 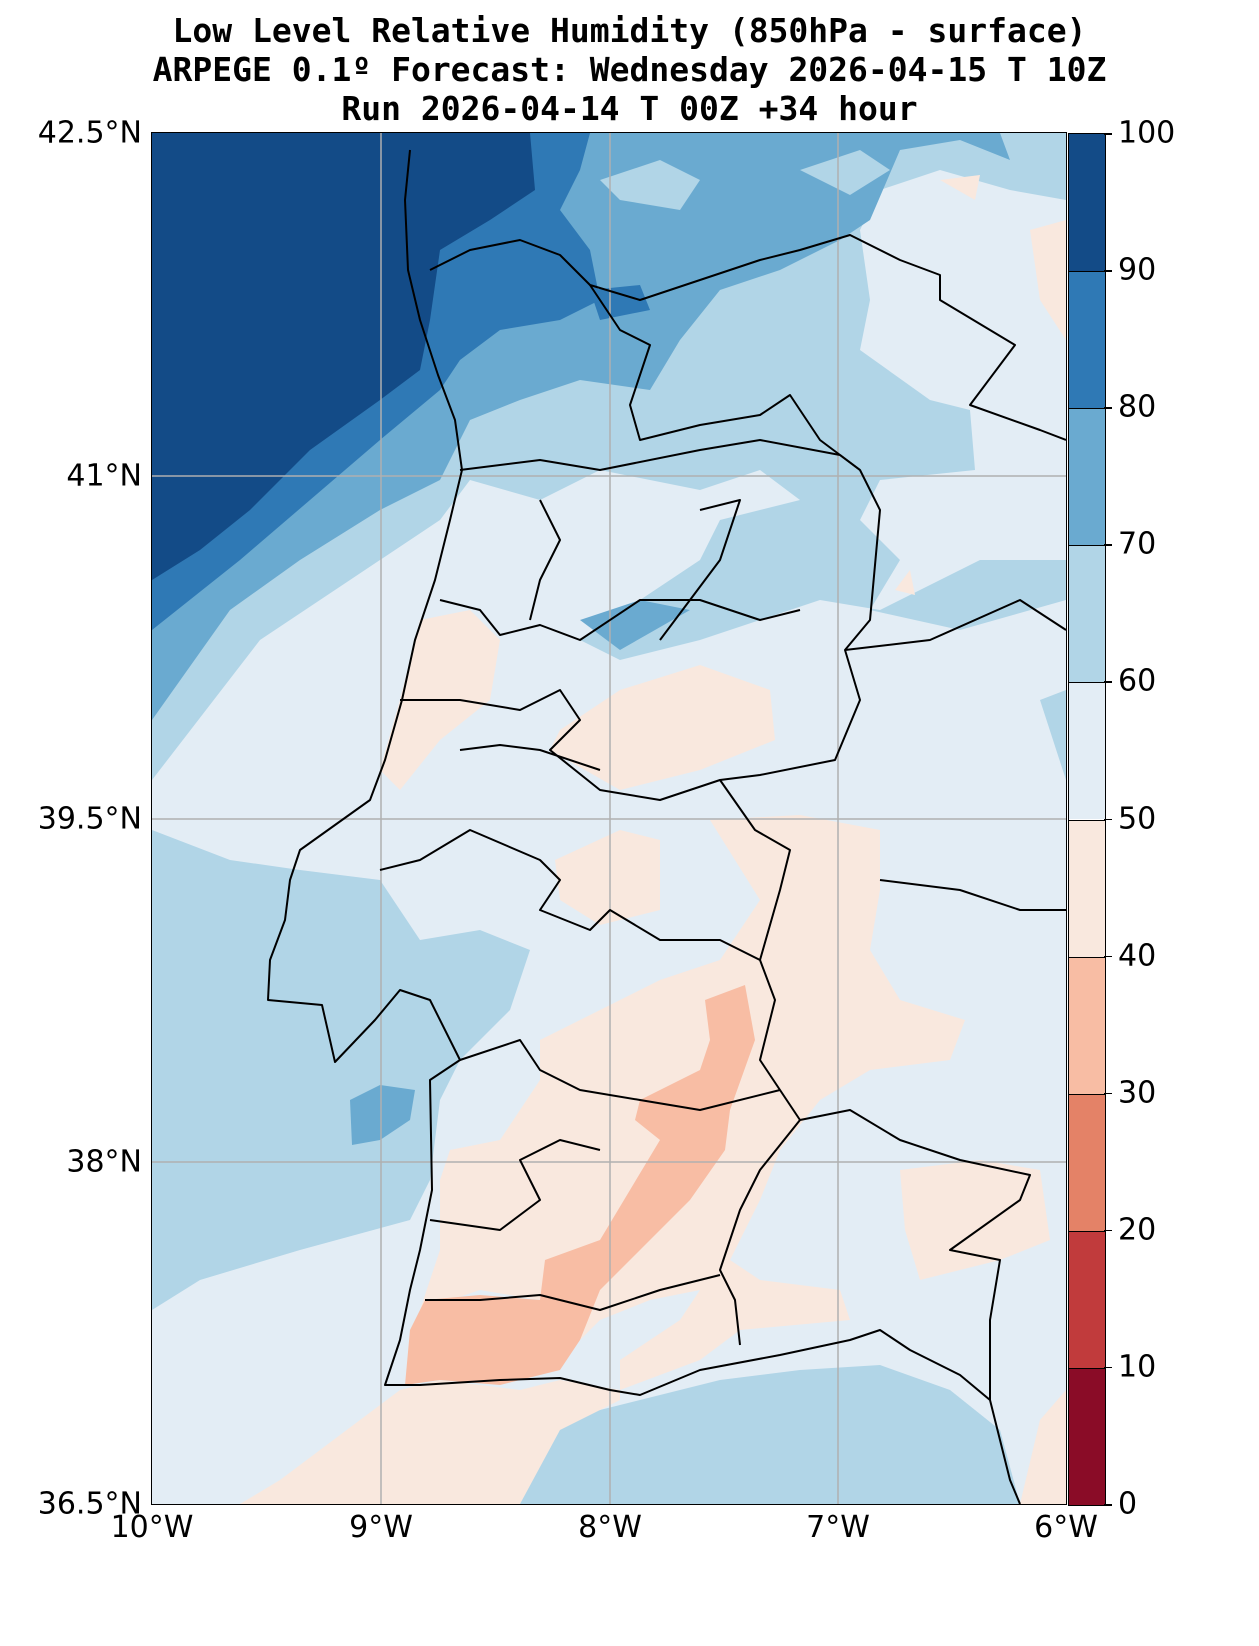 I want to click on colorbar-tick-label: 0, so click(x=1128, y=1504).